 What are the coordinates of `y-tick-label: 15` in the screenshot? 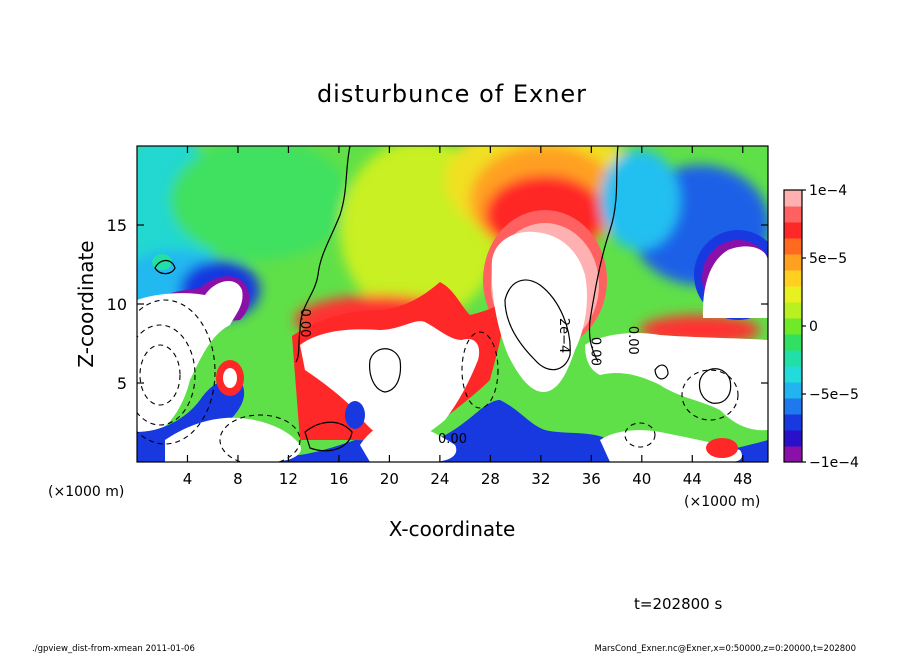 It's located at (117, 225).